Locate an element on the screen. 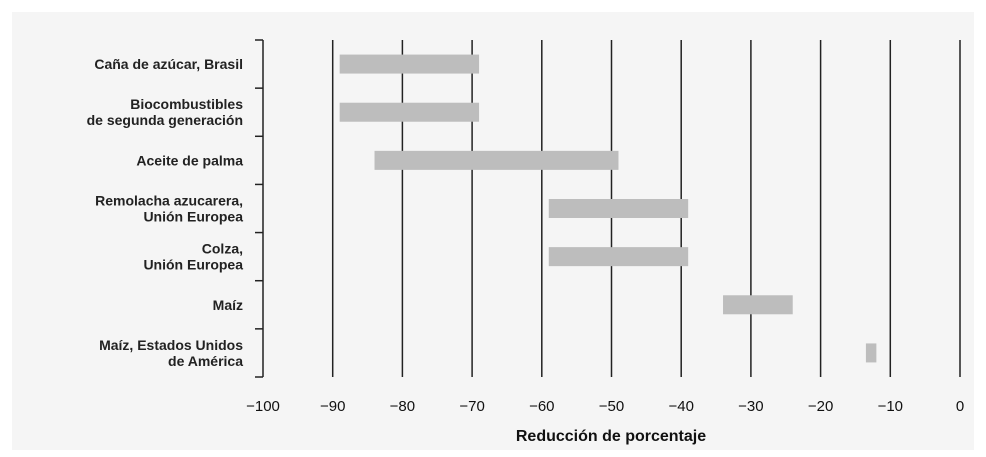 The width and height of the screenshot is (986, 457). x-axis-label: Reducción de porcentaje is located at coordinates (611, 436).